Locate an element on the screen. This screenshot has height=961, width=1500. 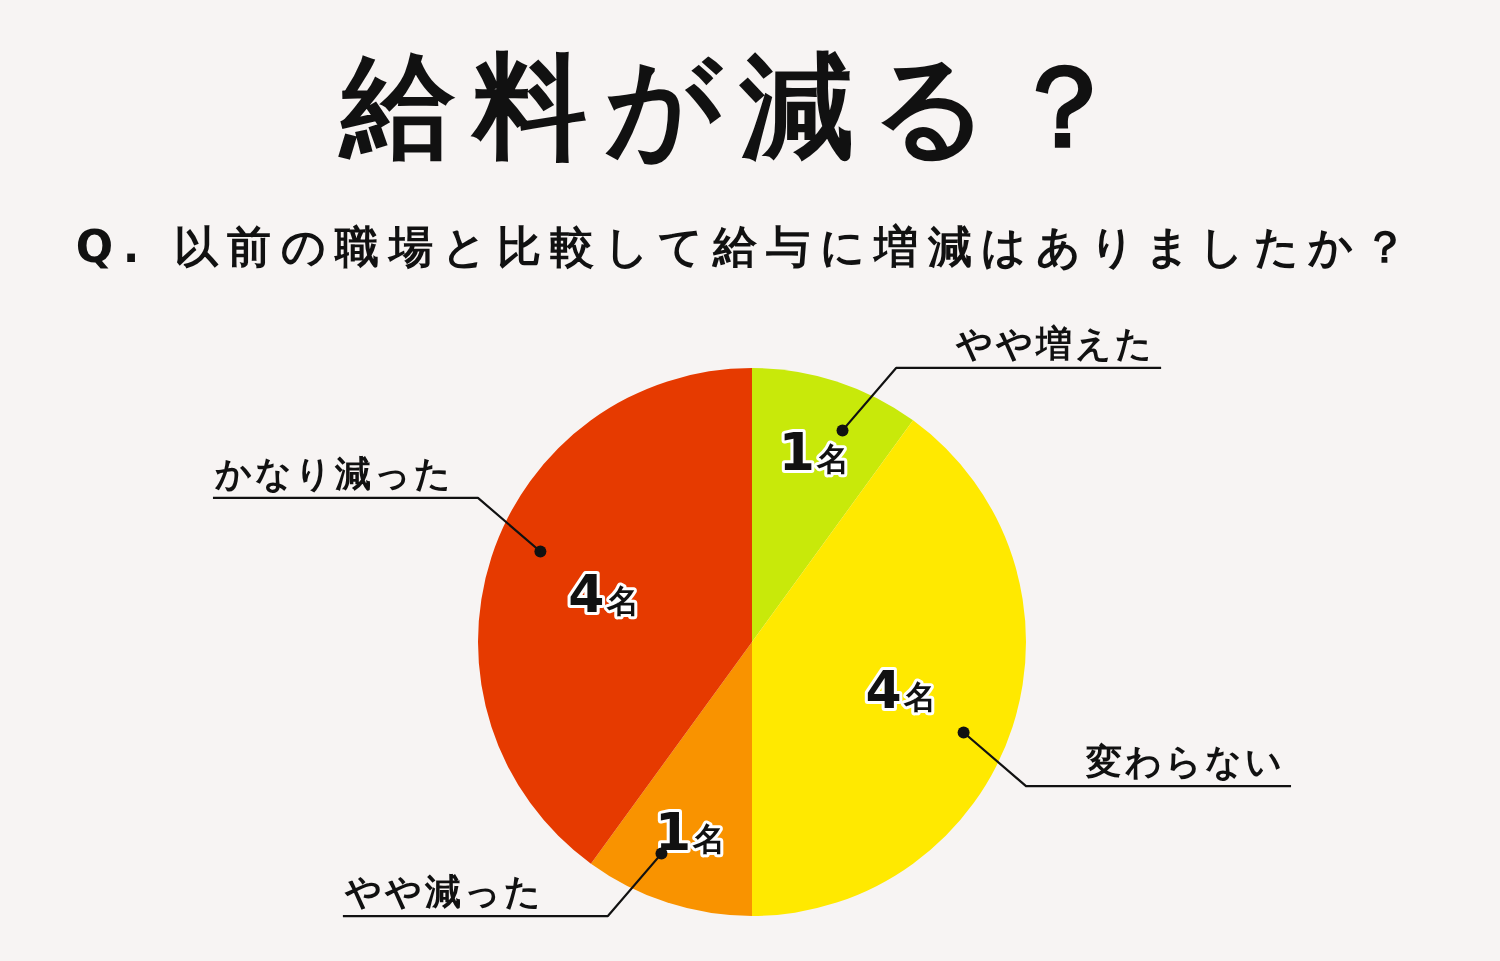
slice-label: 変わらない is located at coordinates (1185, 762).